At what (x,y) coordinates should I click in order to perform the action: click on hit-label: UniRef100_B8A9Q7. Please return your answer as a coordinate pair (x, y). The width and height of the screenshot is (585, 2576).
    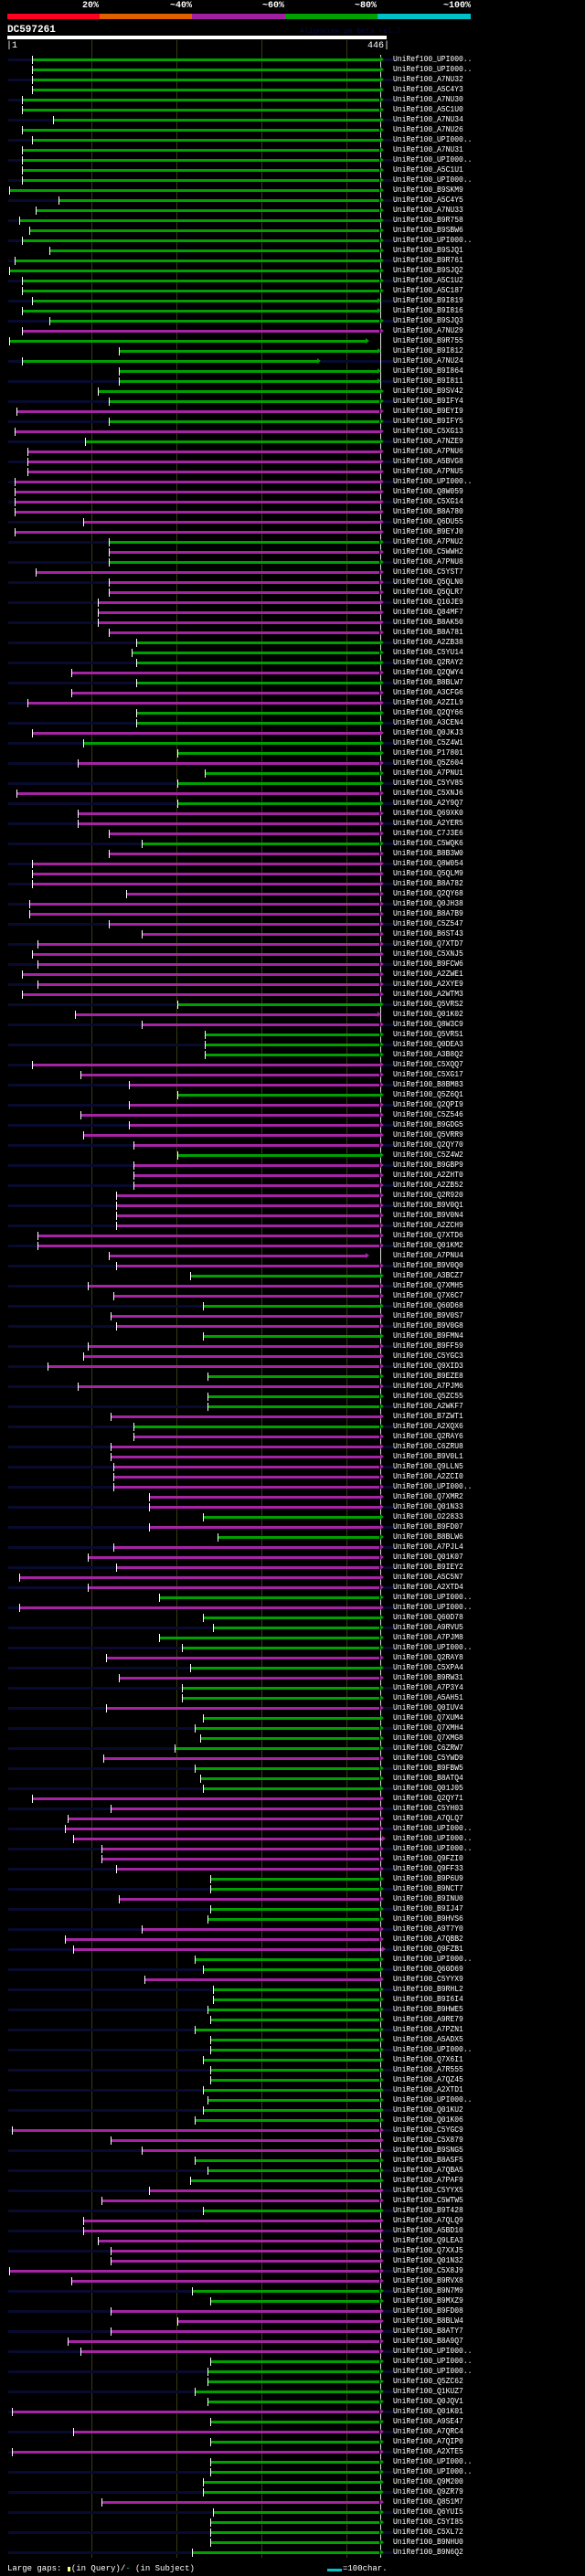
    Looking at the image, I should click on (428, 2342).